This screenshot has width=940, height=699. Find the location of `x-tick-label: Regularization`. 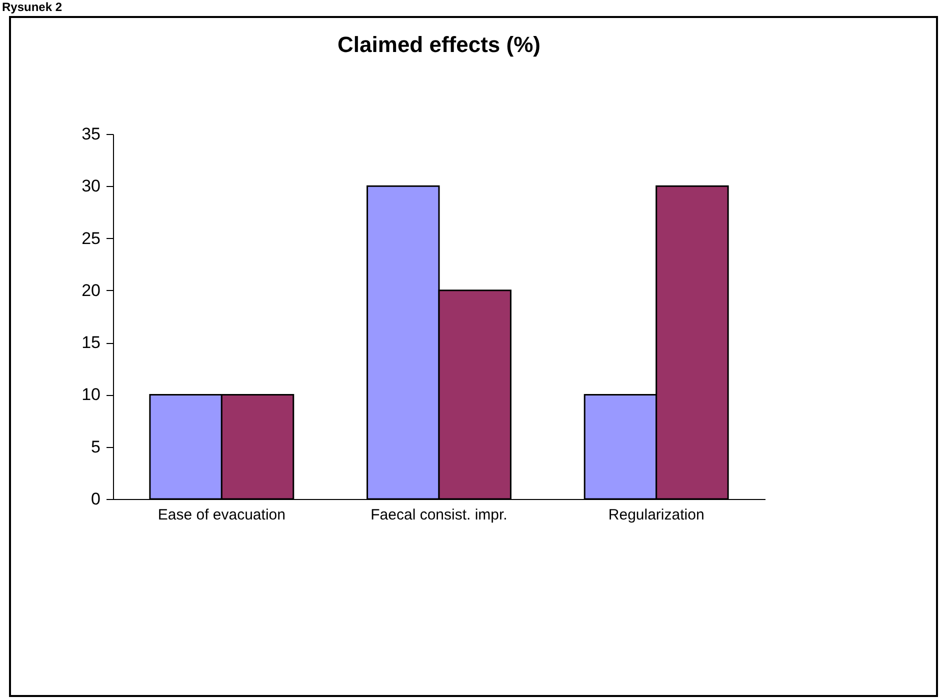

x-tick-label: Regularization is located at coordinates (656, 515).